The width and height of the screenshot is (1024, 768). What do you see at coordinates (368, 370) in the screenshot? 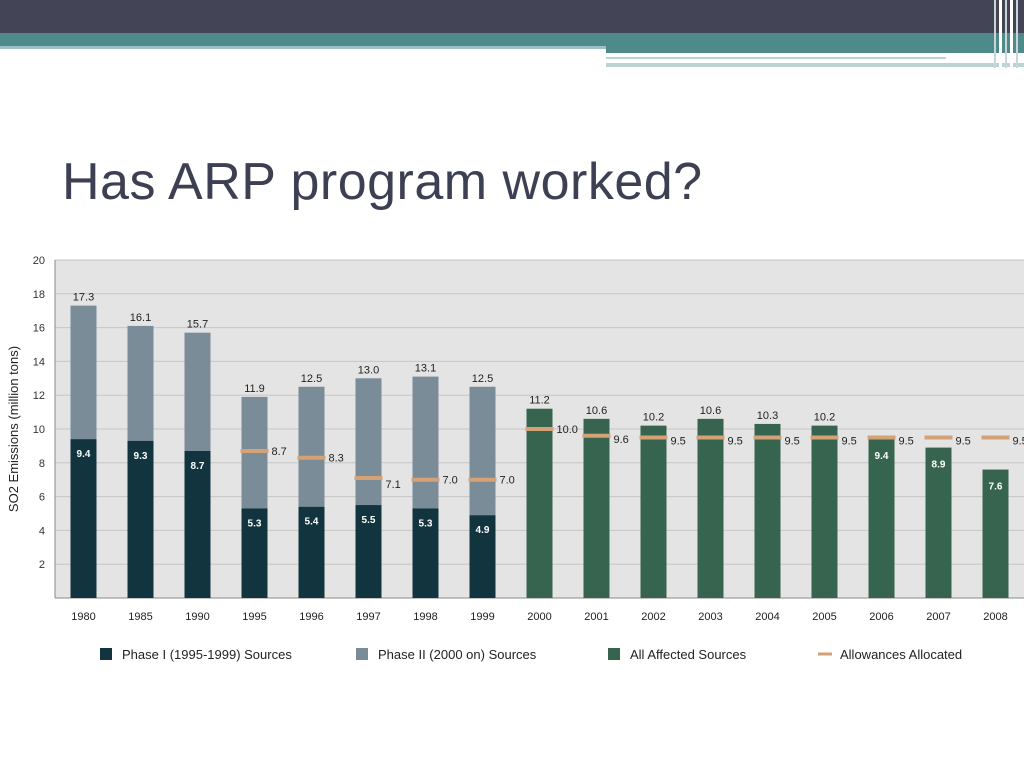
I see `total-label-1997: 13.0` at bounding box center [368, 370].